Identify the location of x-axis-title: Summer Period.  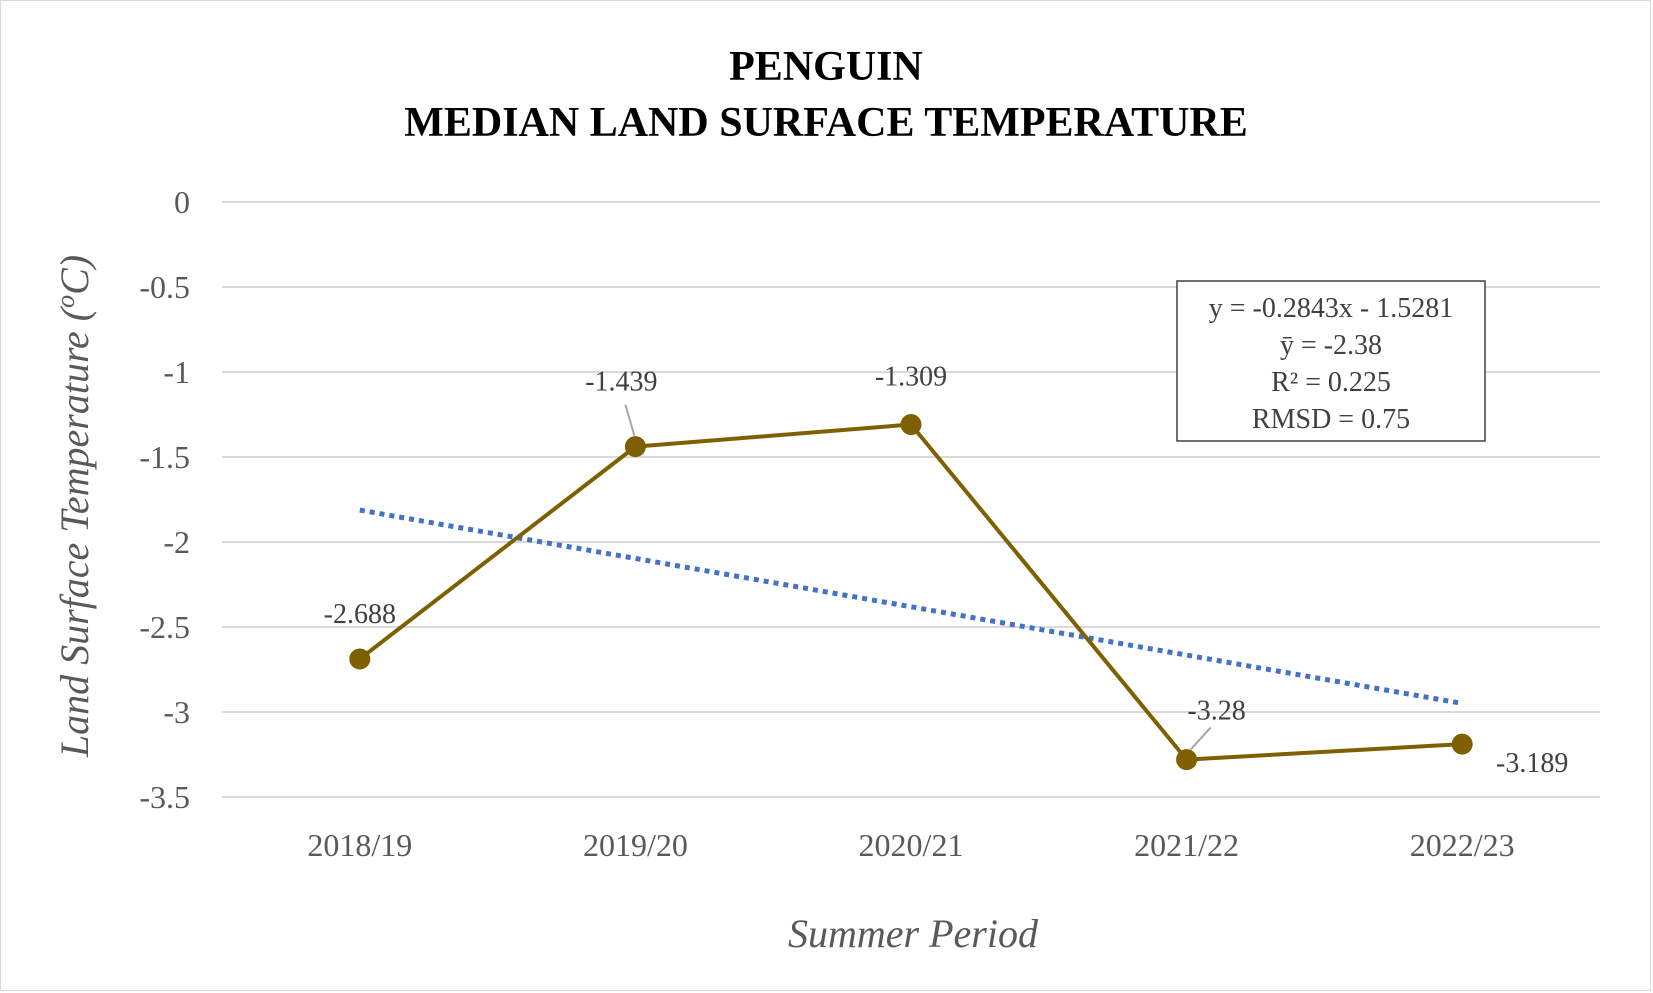
(913, 933).